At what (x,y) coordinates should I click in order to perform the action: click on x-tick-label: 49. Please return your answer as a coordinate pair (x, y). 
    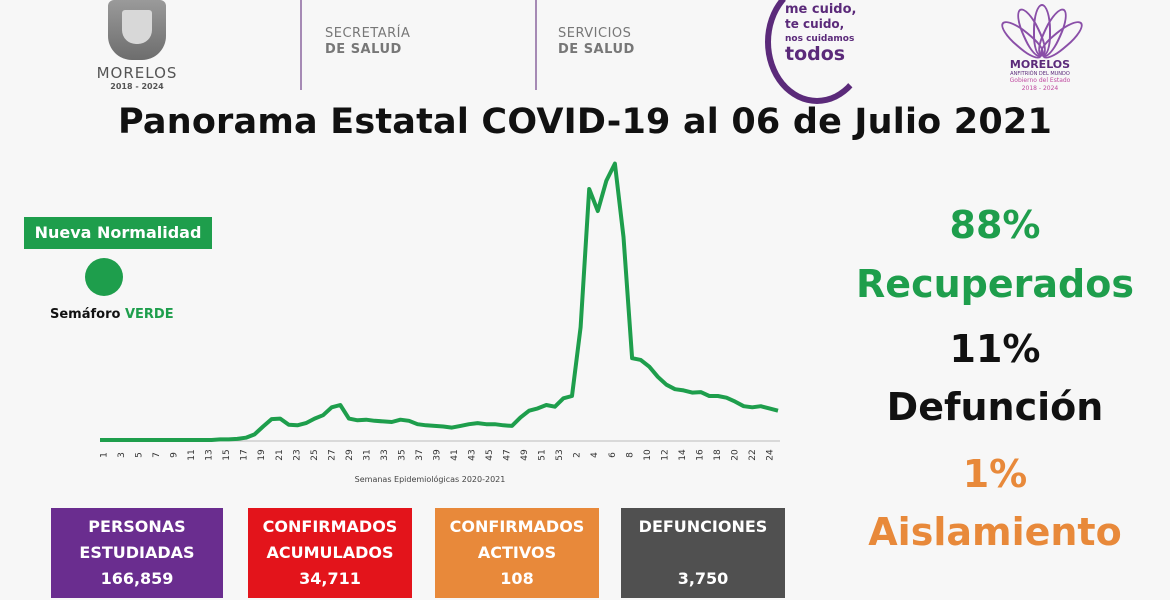
    Looking at the image, I should click on (525, 455).